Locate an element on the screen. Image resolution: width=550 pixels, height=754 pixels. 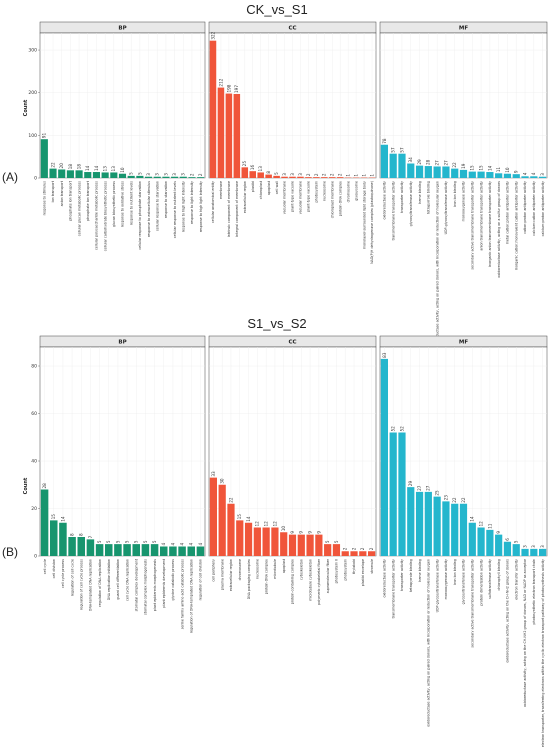
bar-value-label: 23 is located at coordinates (445, 498).